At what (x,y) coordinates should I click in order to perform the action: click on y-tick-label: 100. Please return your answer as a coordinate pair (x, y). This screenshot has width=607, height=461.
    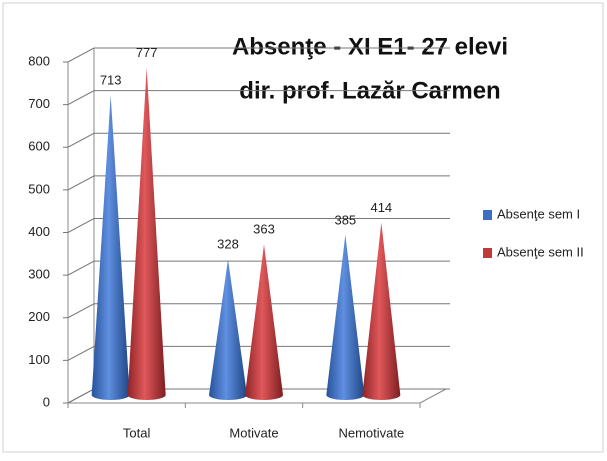
    Looking at the image, I should click on (39, 359).